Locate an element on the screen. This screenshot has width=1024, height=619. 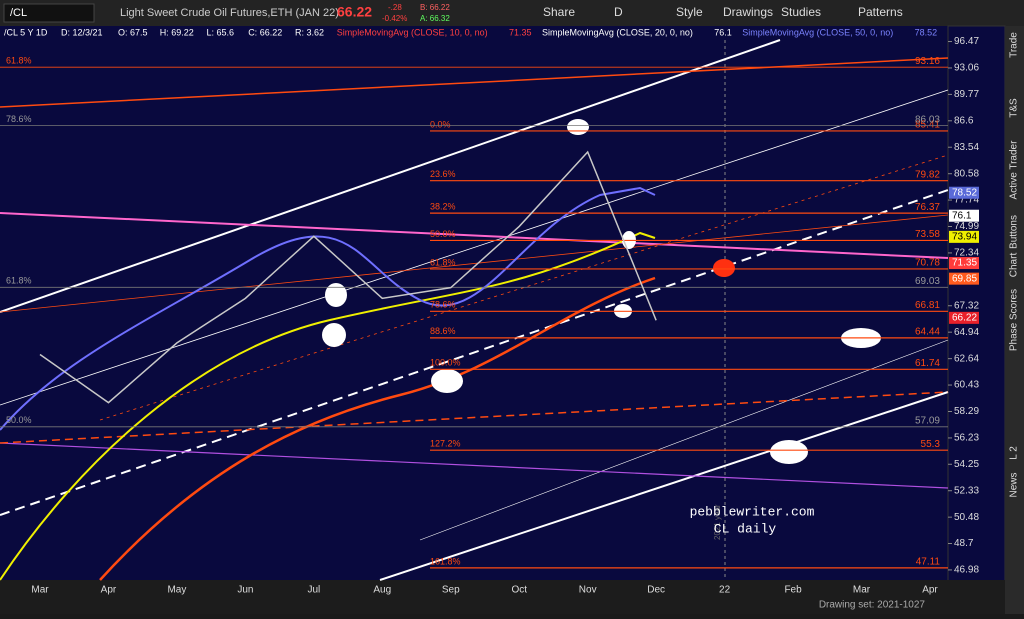
study-value: 71.35 is located at coordinates (520, 32).